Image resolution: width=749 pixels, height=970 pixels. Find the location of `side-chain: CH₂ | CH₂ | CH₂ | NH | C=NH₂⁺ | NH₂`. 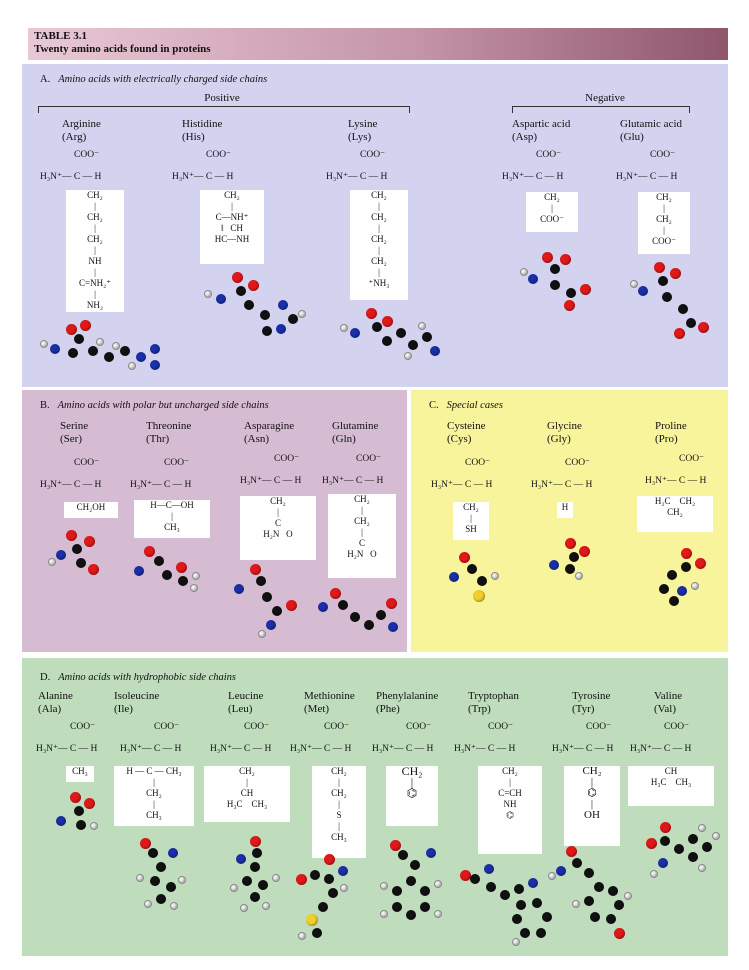

side-chain: CH₂ | CH₂ | CH₂ | NH | C=NH₂⁺ | NH₂ is located at coordinates (95, 251).